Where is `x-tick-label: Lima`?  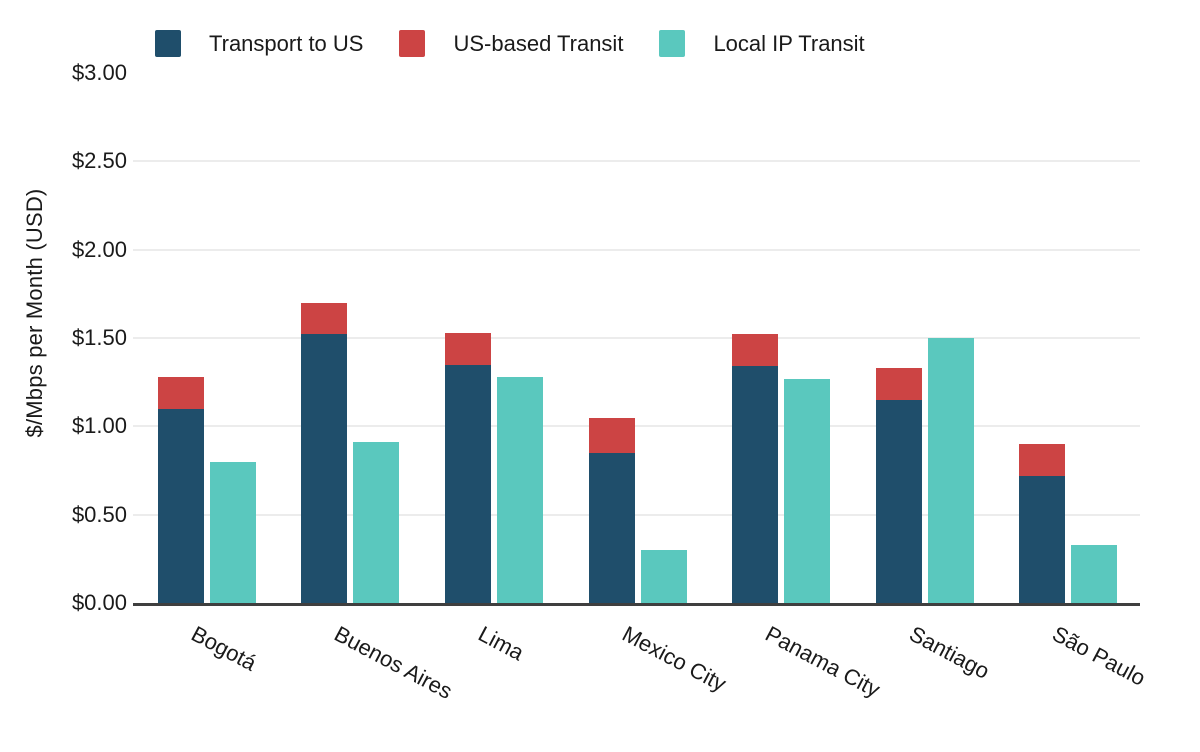
x-tick-label: Lima is located at coordinates (501, 643).